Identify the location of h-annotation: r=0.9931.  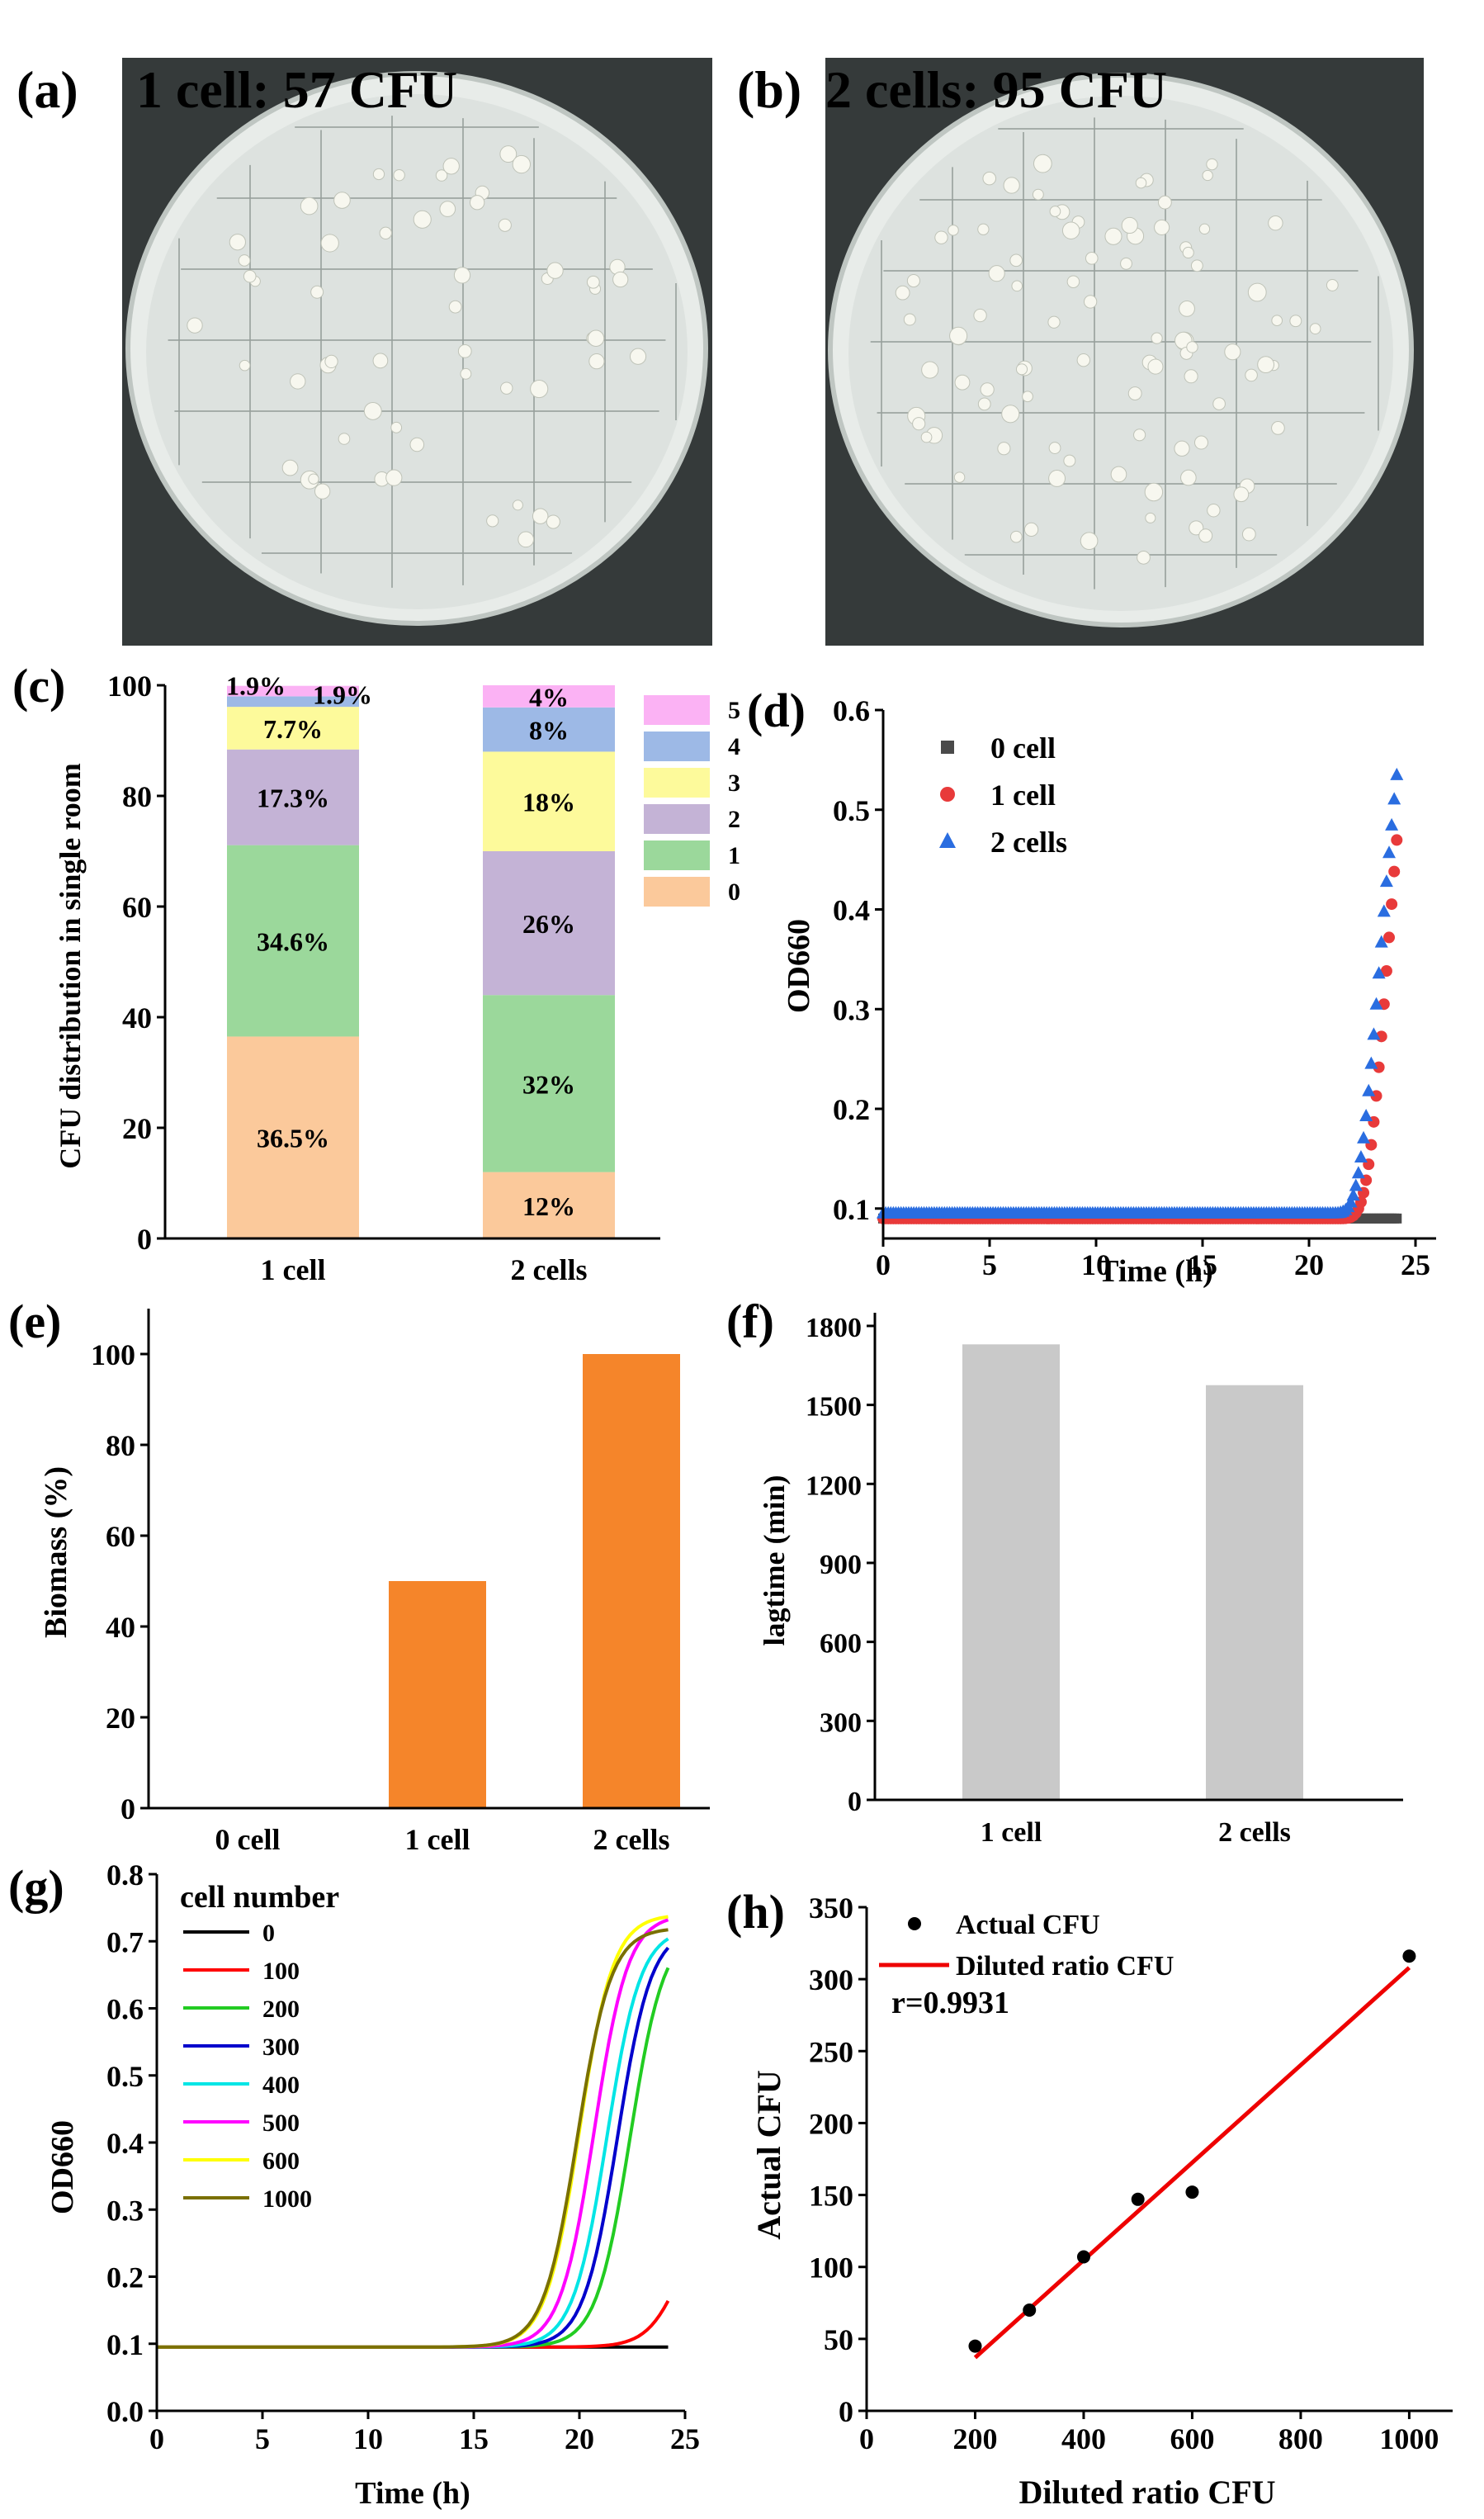
(950, 2003).